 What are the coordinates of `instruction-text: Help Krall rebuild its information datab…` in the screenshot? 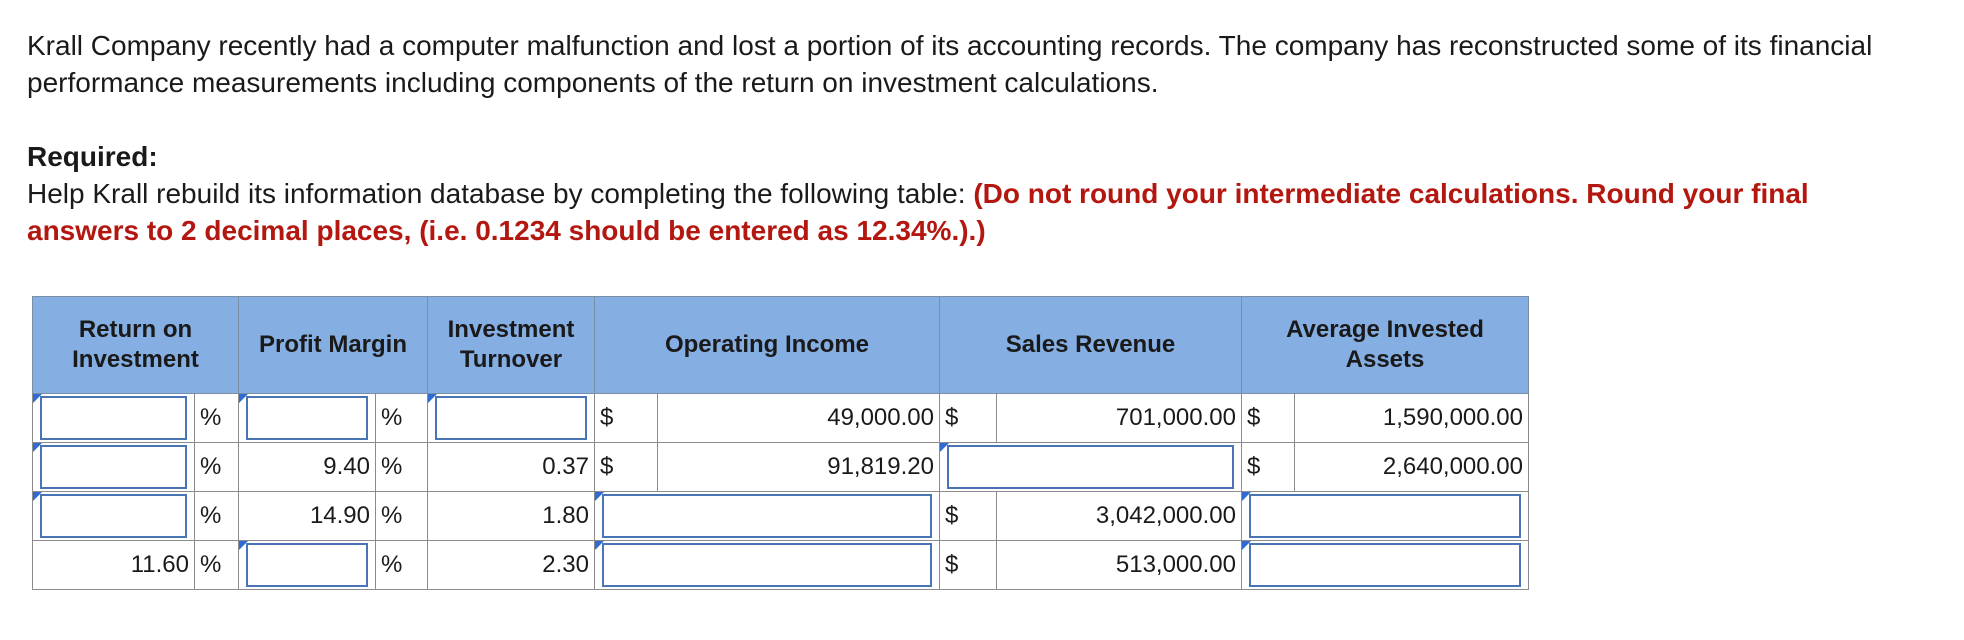 It's located at (977, 212).